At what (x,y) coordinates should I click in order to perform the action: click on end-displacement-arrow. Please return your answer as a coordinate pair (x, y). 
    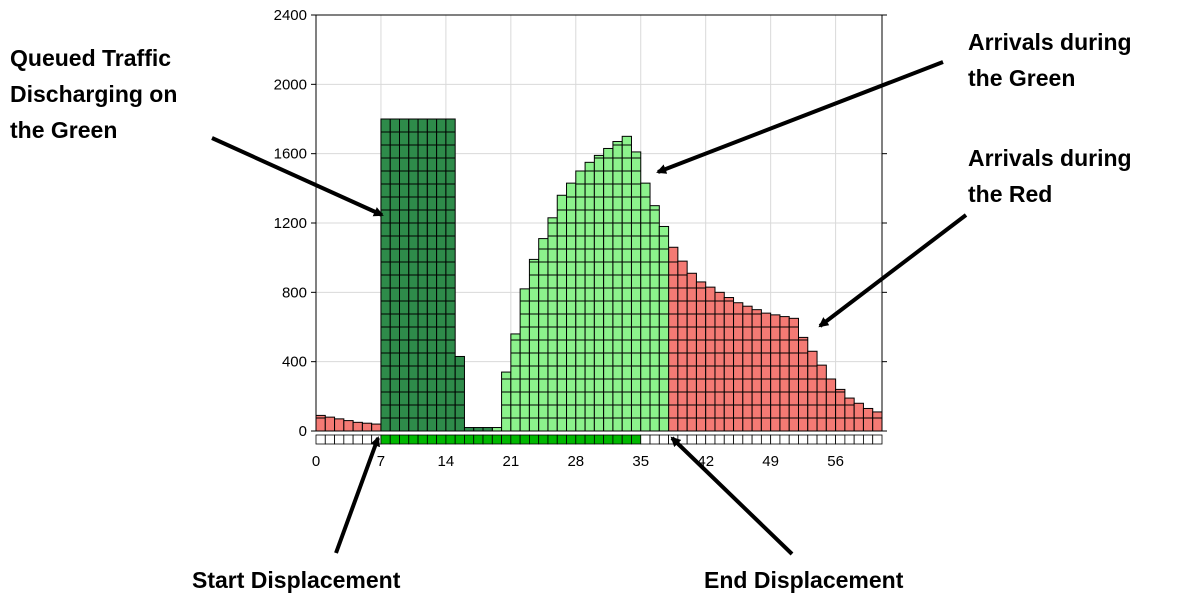
    Looking at the image, I should click on (732, 496).